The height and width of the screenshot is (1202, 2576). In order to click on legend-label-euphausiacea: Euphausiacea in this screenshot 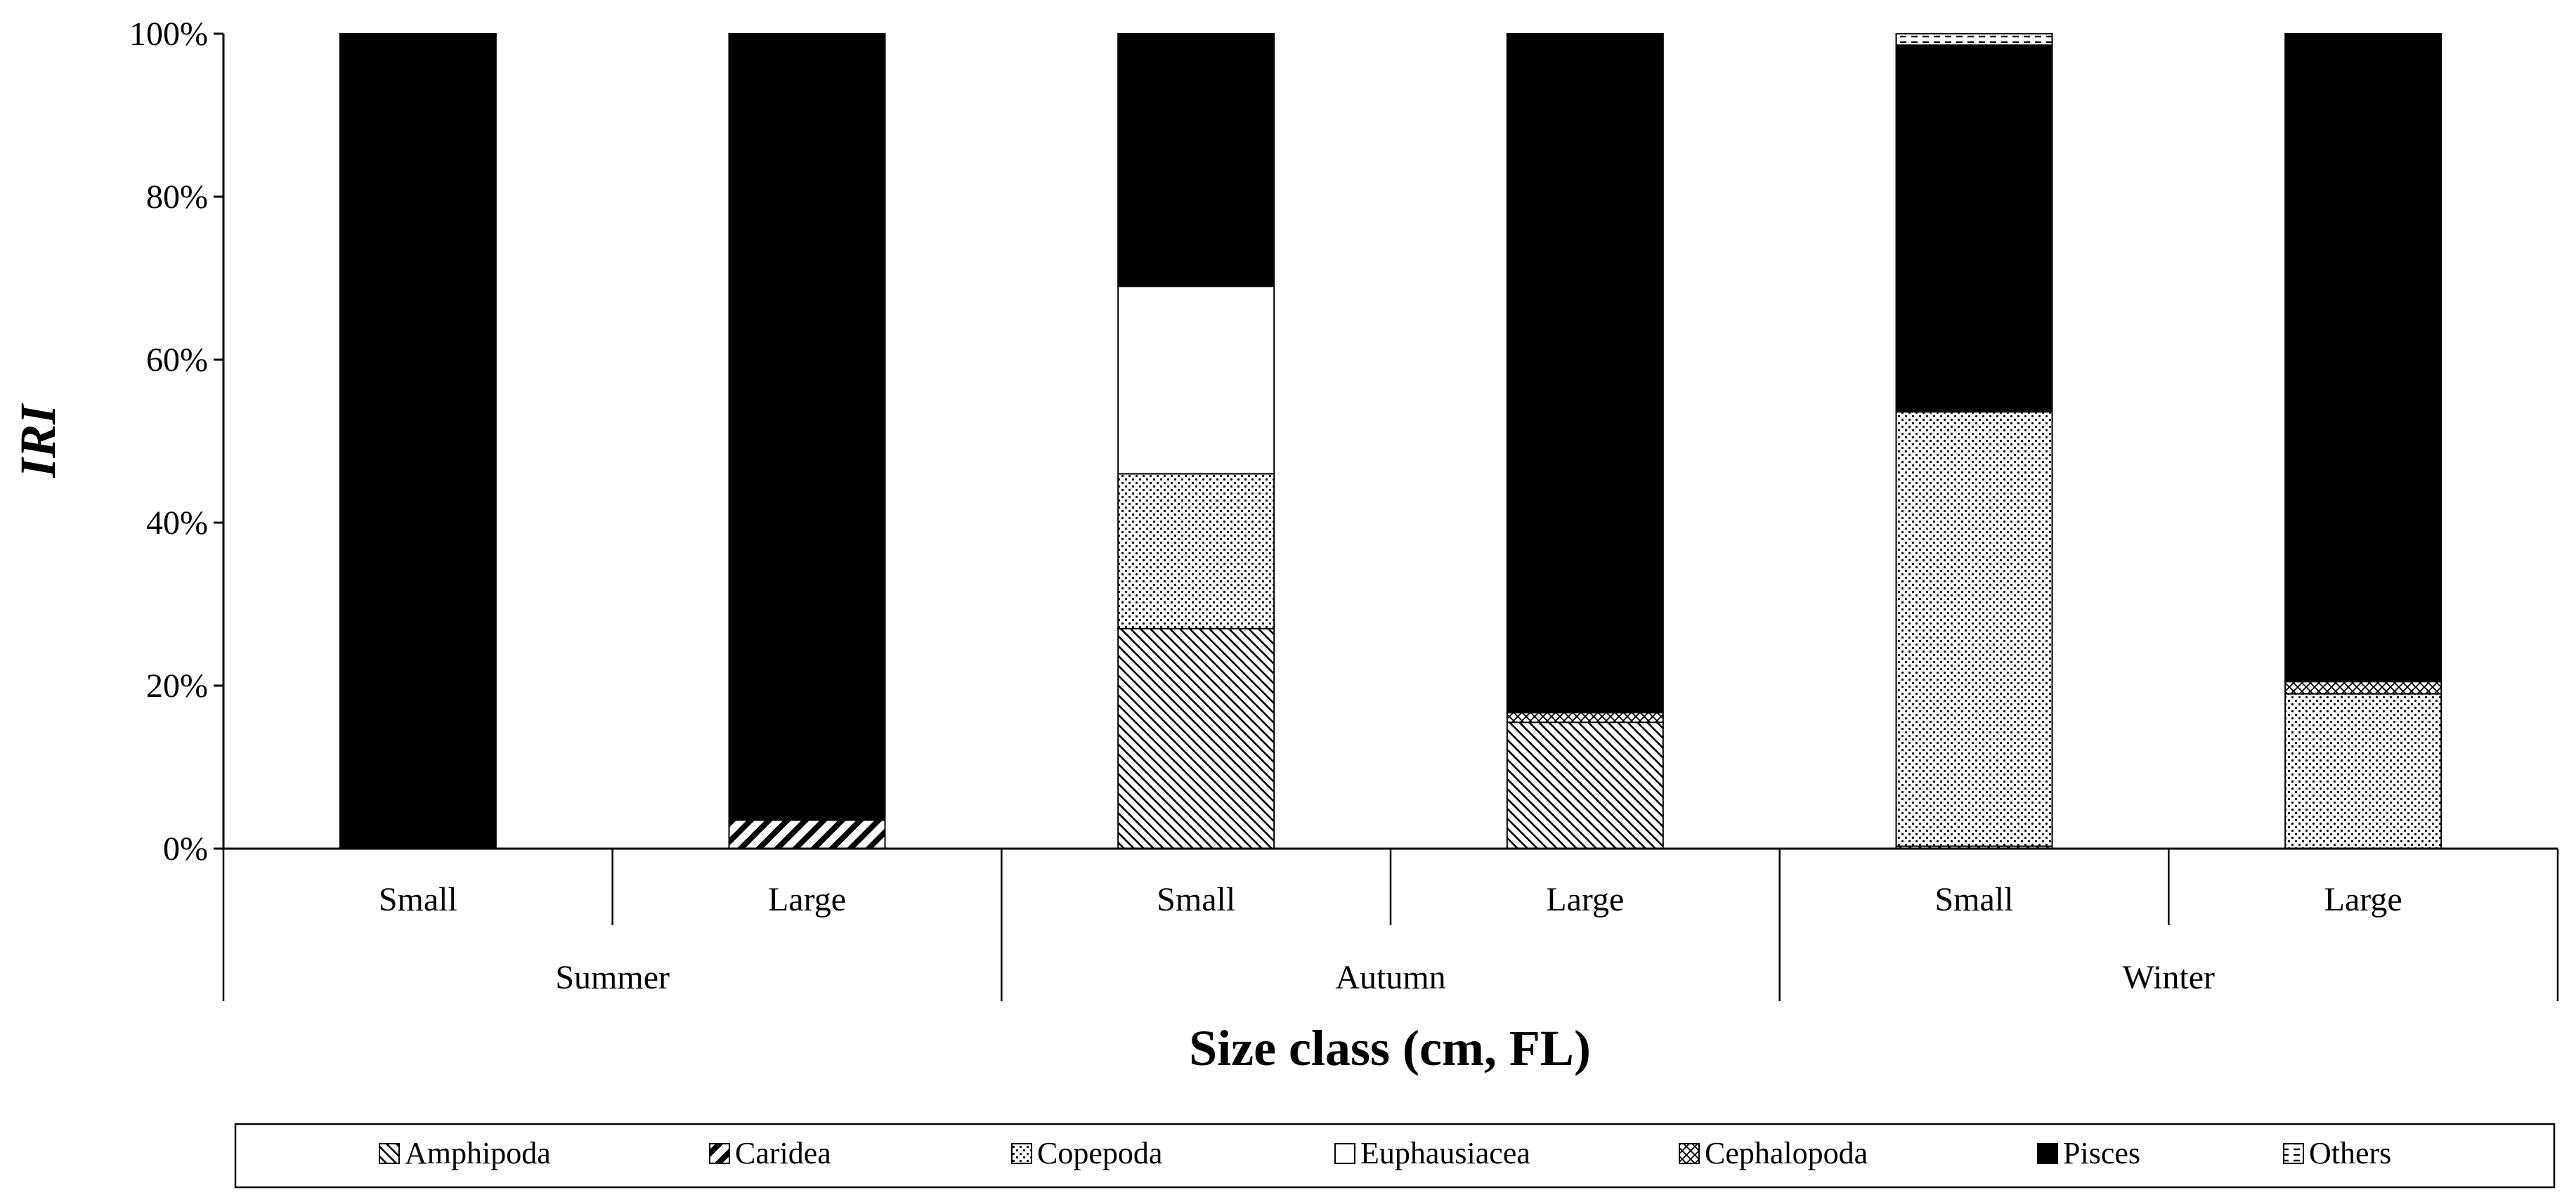, I will do `click(1445, 1153)`.